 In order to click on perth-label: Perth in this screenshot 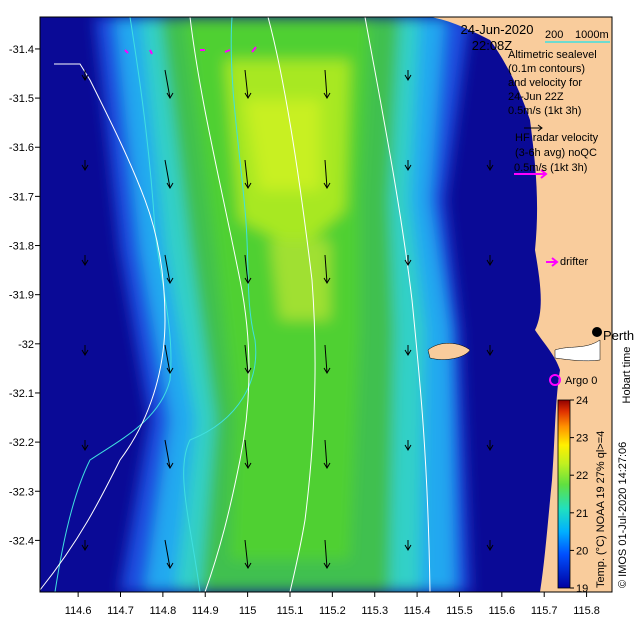, I will do `click(618, 335)`.